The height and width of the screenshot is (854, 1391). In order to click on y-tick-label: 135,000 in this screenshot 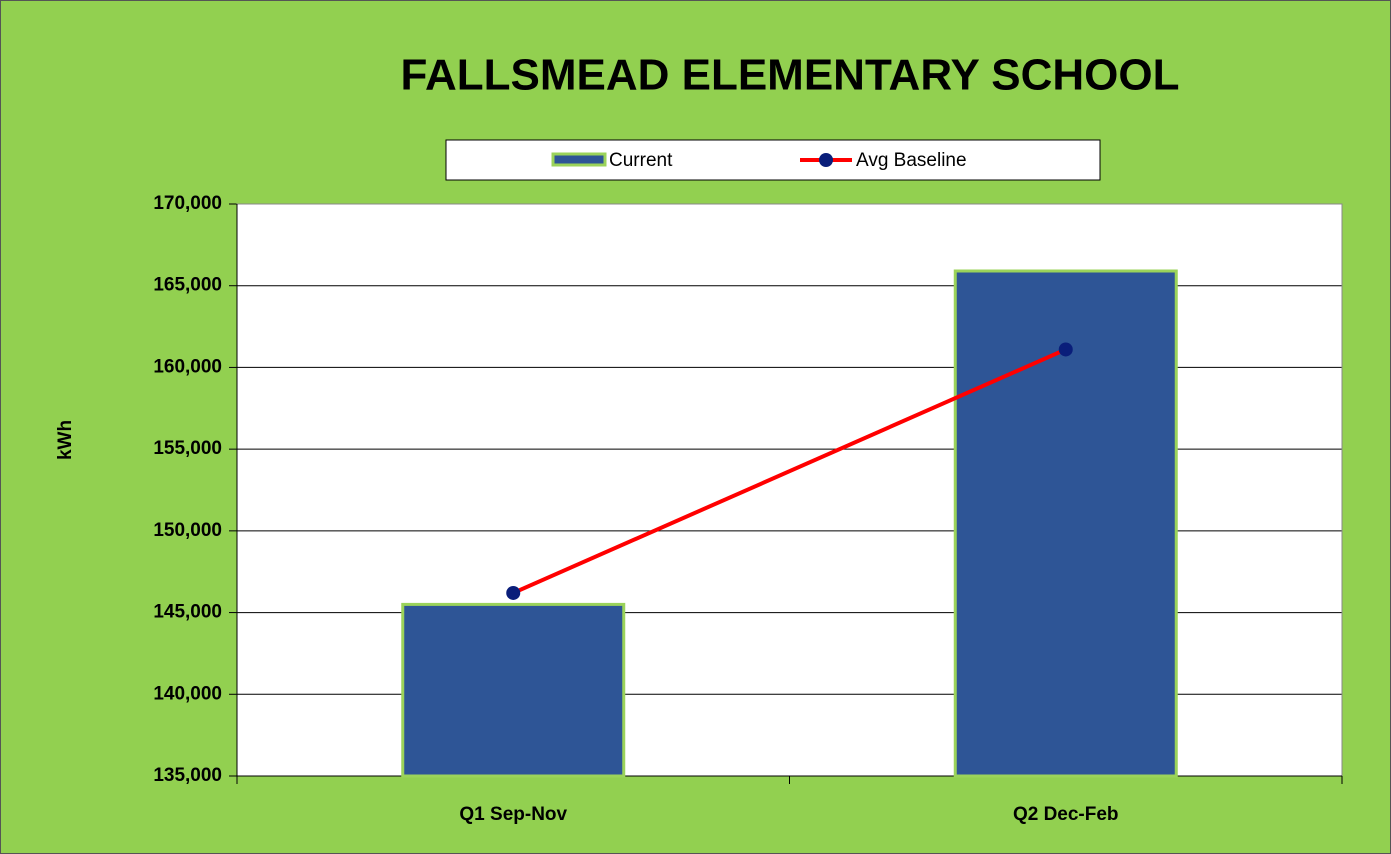, I will do `click(187, 775)`.